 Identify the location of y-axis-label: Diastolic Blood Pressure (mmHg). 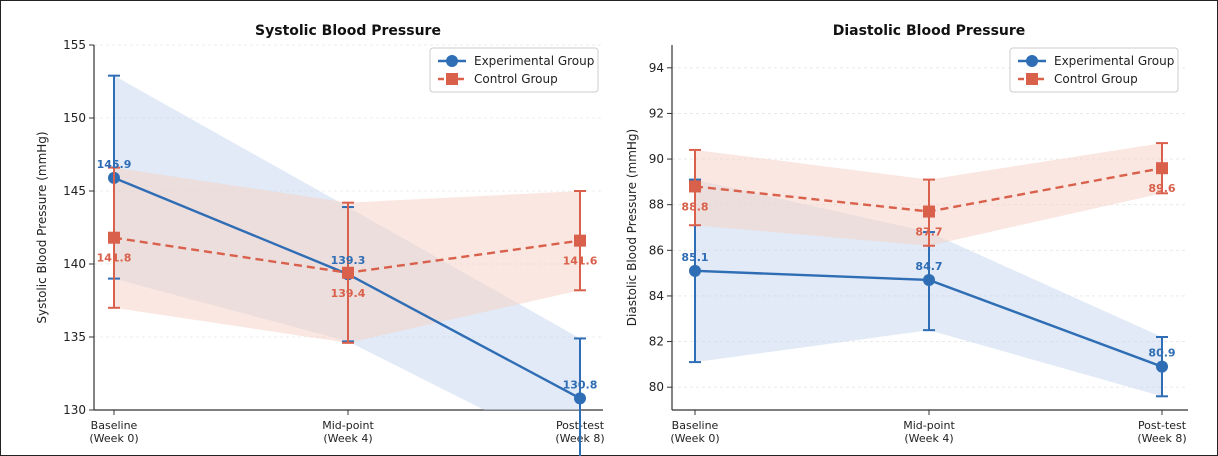
(632, 227).